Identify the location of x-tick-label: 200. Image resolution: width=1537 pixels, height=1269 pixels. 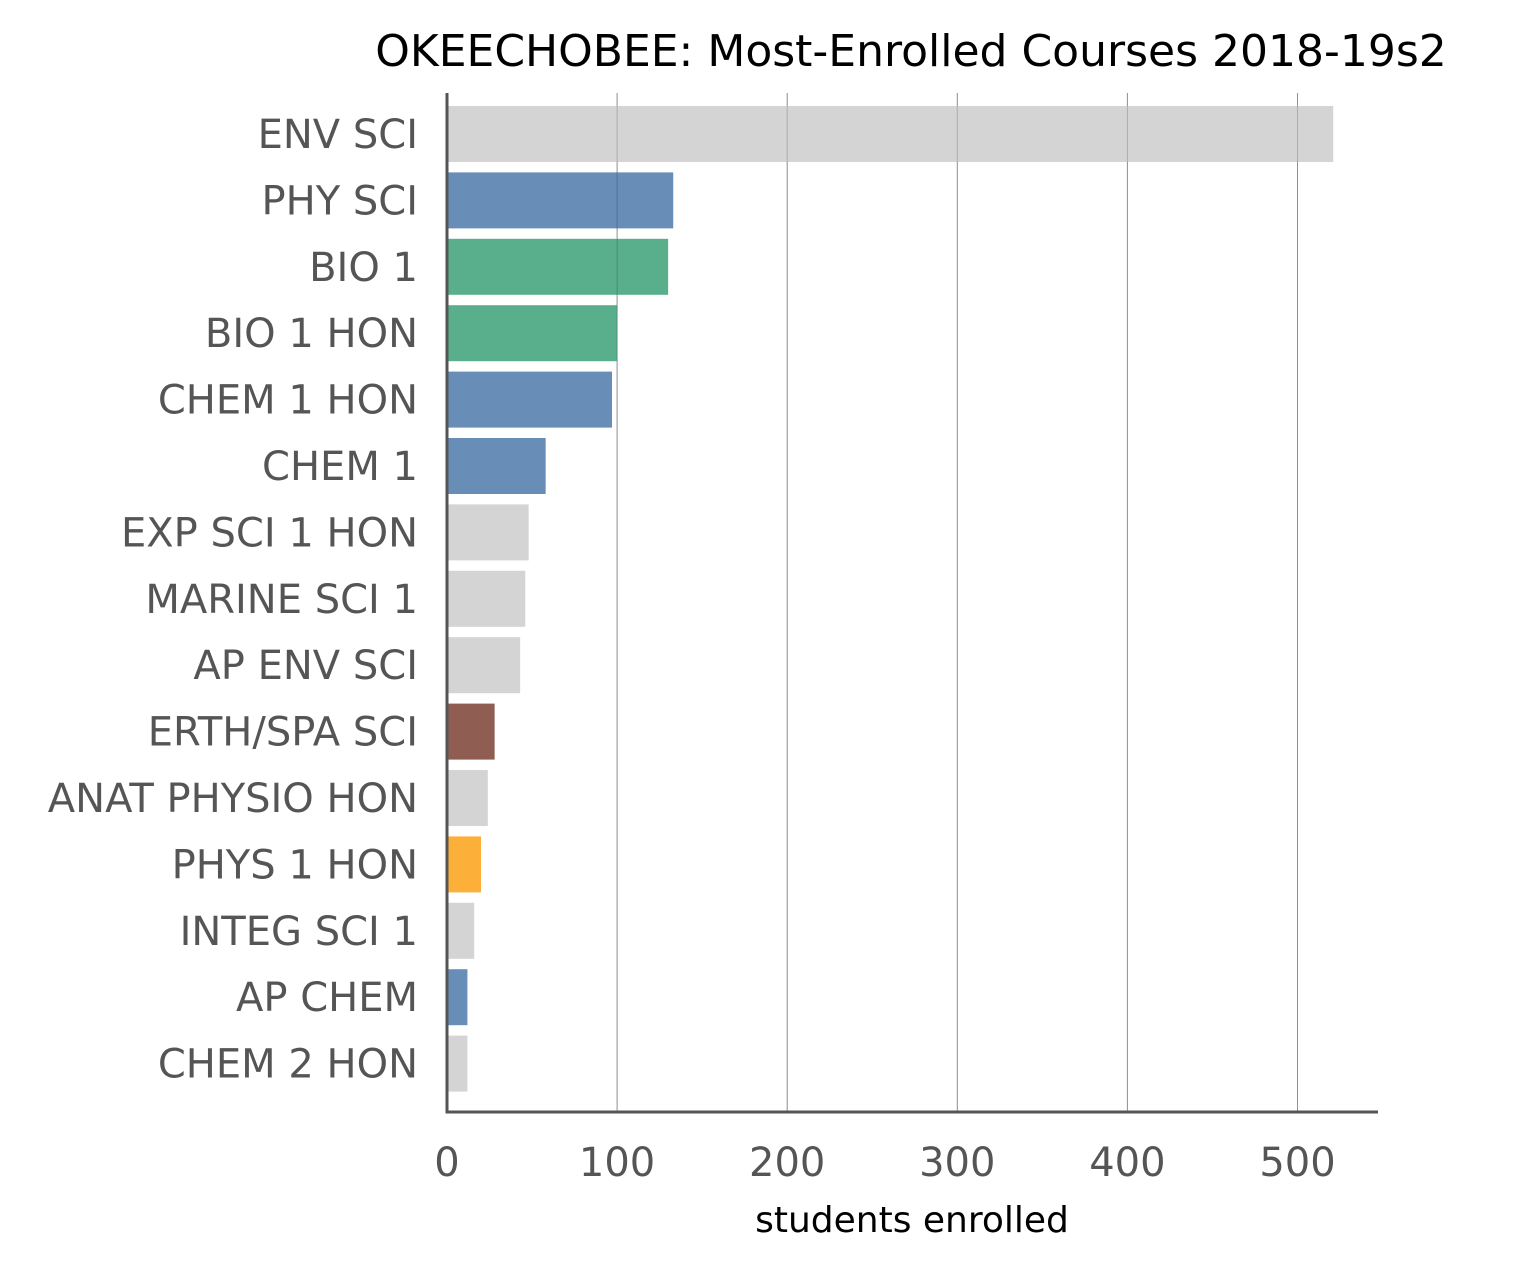
(787, 1163).